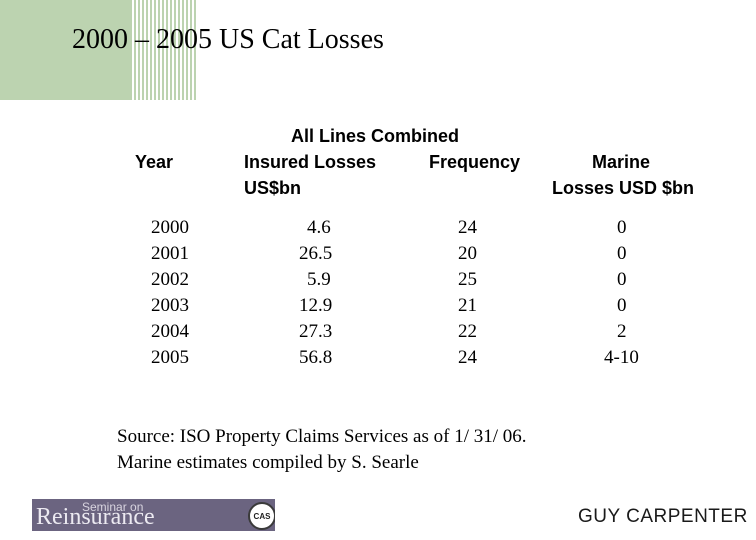 This screenshot has width=756, height=540. Describe the element at coordinates (170, 227) in the screenshot. I see `cell-year: 2000` at that location.